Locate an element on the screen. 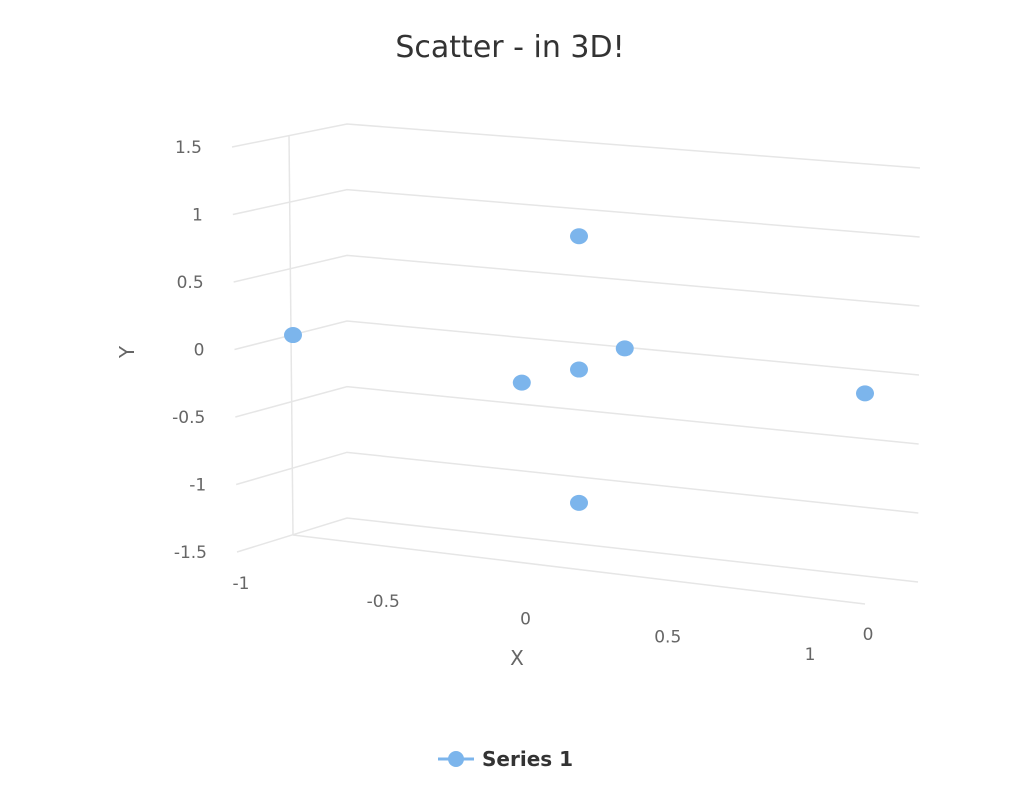 The width and height of the screenshot is (1022, 808). y-tick-label: 0 is located at coordinates (199, 351).